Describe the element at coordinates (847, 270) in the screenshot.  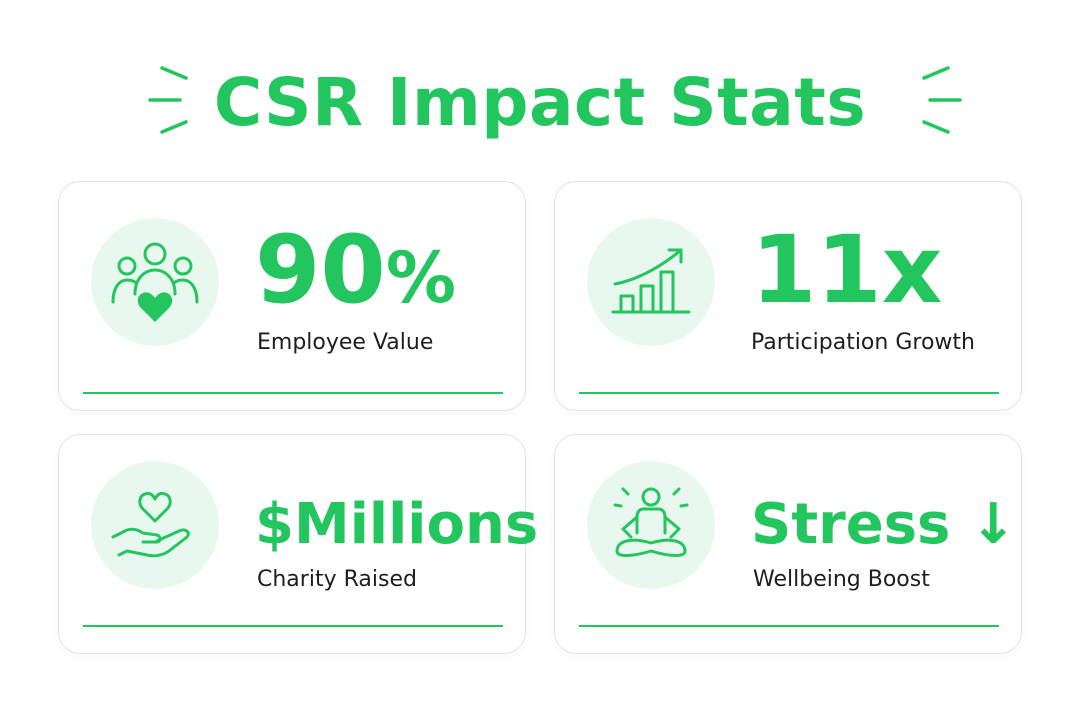
I see `stat-value: 11x` at that location.